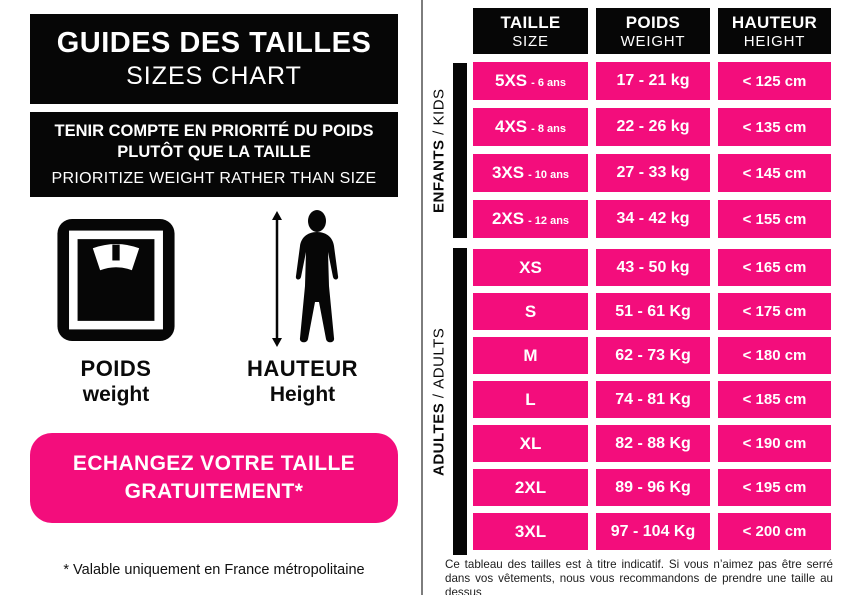  Describe the element at coordinates (214, 178) in the screenshot. I see `notice-en: PRIORITIZE WEIGHT RATHER THAN SIZE` at that location.